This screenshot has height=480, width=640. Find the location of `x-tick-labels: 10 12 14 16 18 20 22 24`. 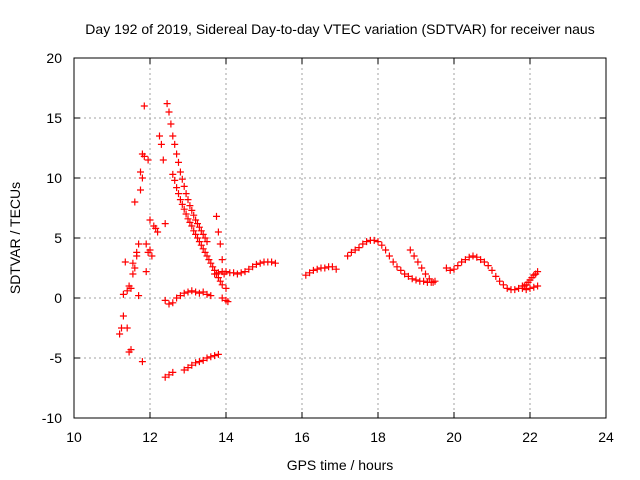

x-tick-labels: 10 12 14 16 18 20 22 24 is located at coordinates (340, 437).